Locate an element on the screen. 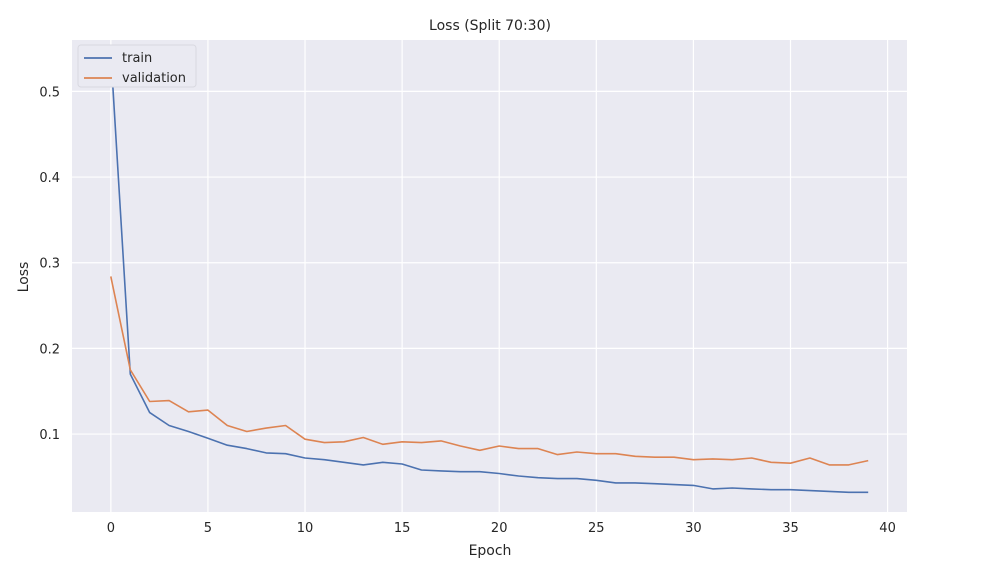 The width and height of the screenshot is (988, 578). x-tick-label: 0 is located at coordinates (111, 528).